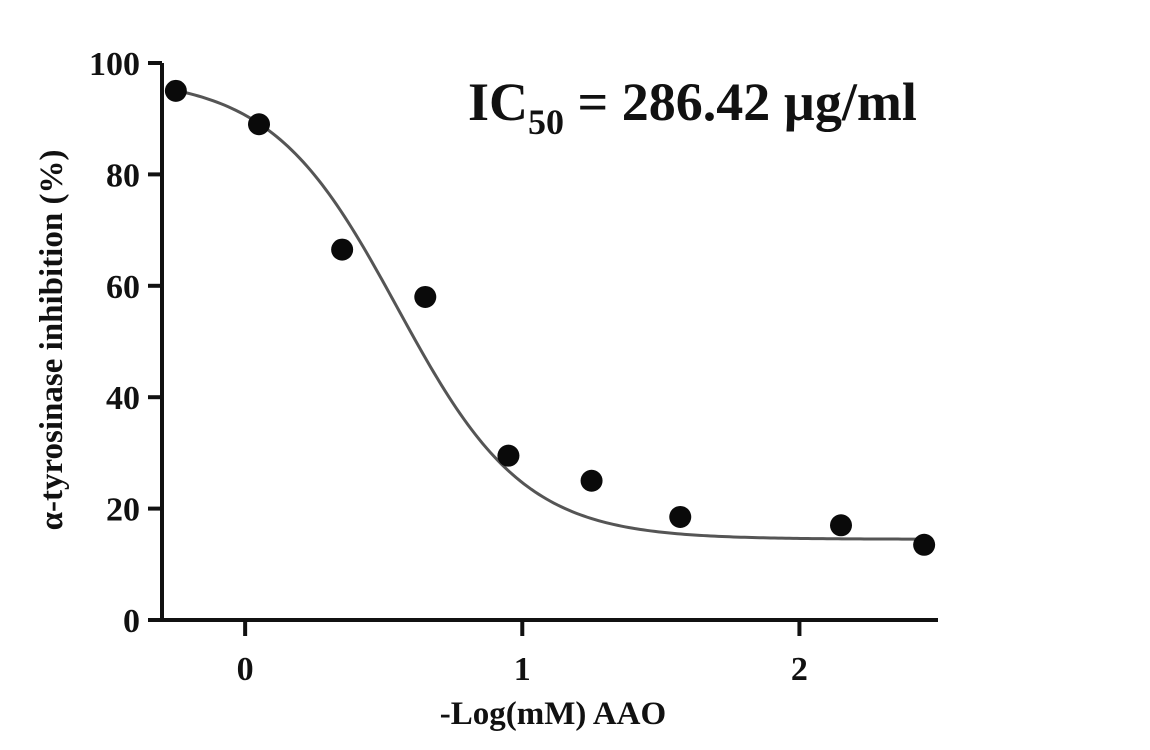 The width and height of the screenshot is (1150, 750). I want to click on x-tick-label: 1, so click(522, 669).